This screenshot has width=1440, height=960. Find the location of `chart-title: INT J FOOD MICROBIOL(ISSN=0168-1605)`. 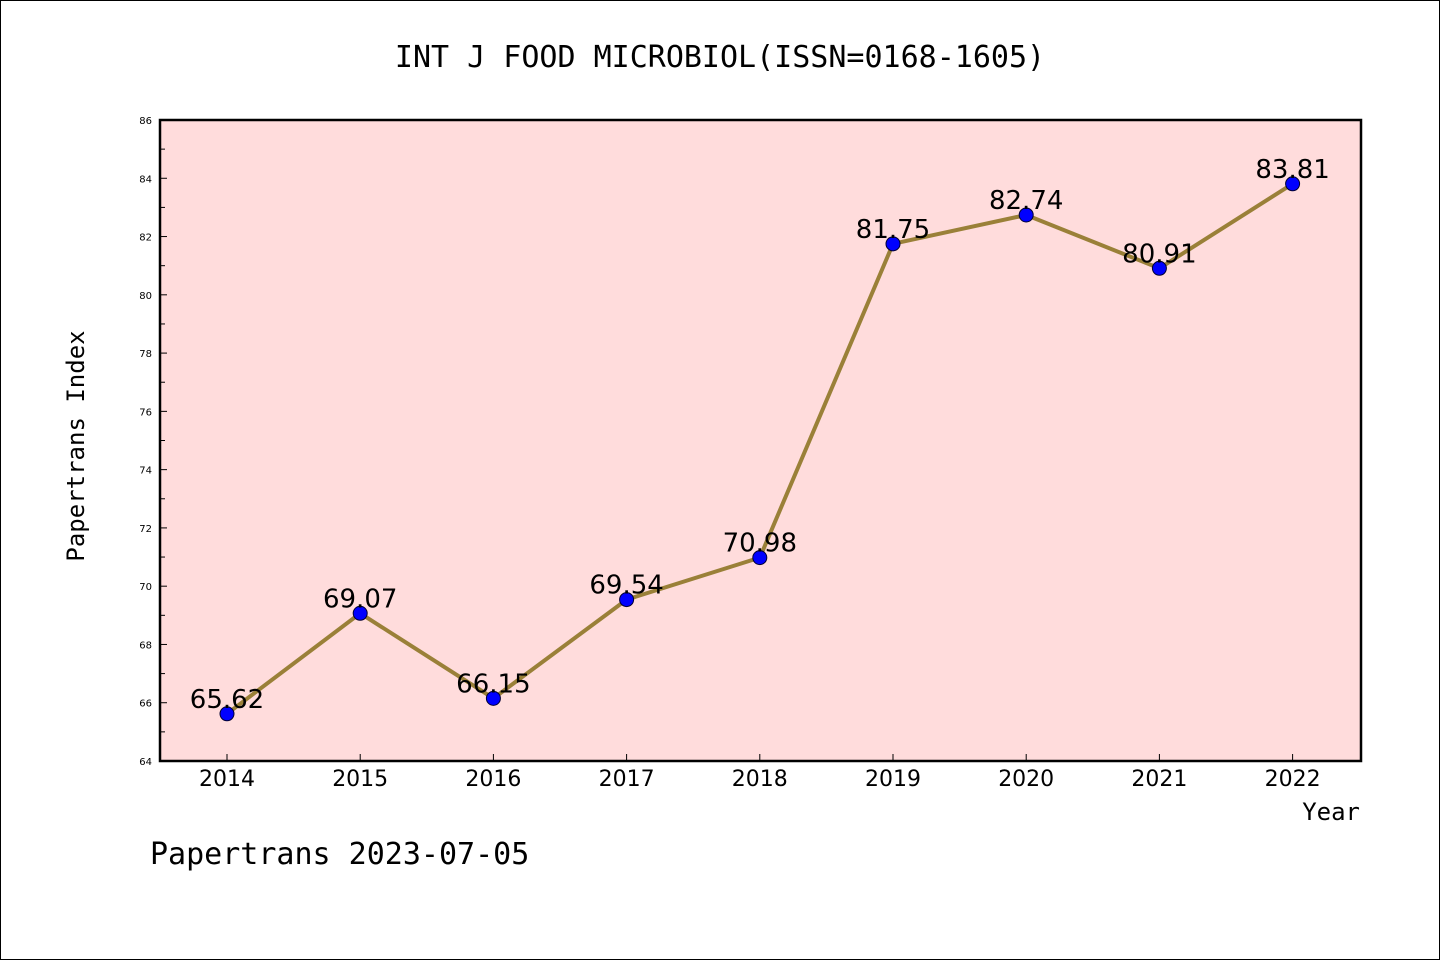

chart-title: INT J FOOD MICROBIOL(ISSN=0168-1605) is located at coordinates (720, 57).